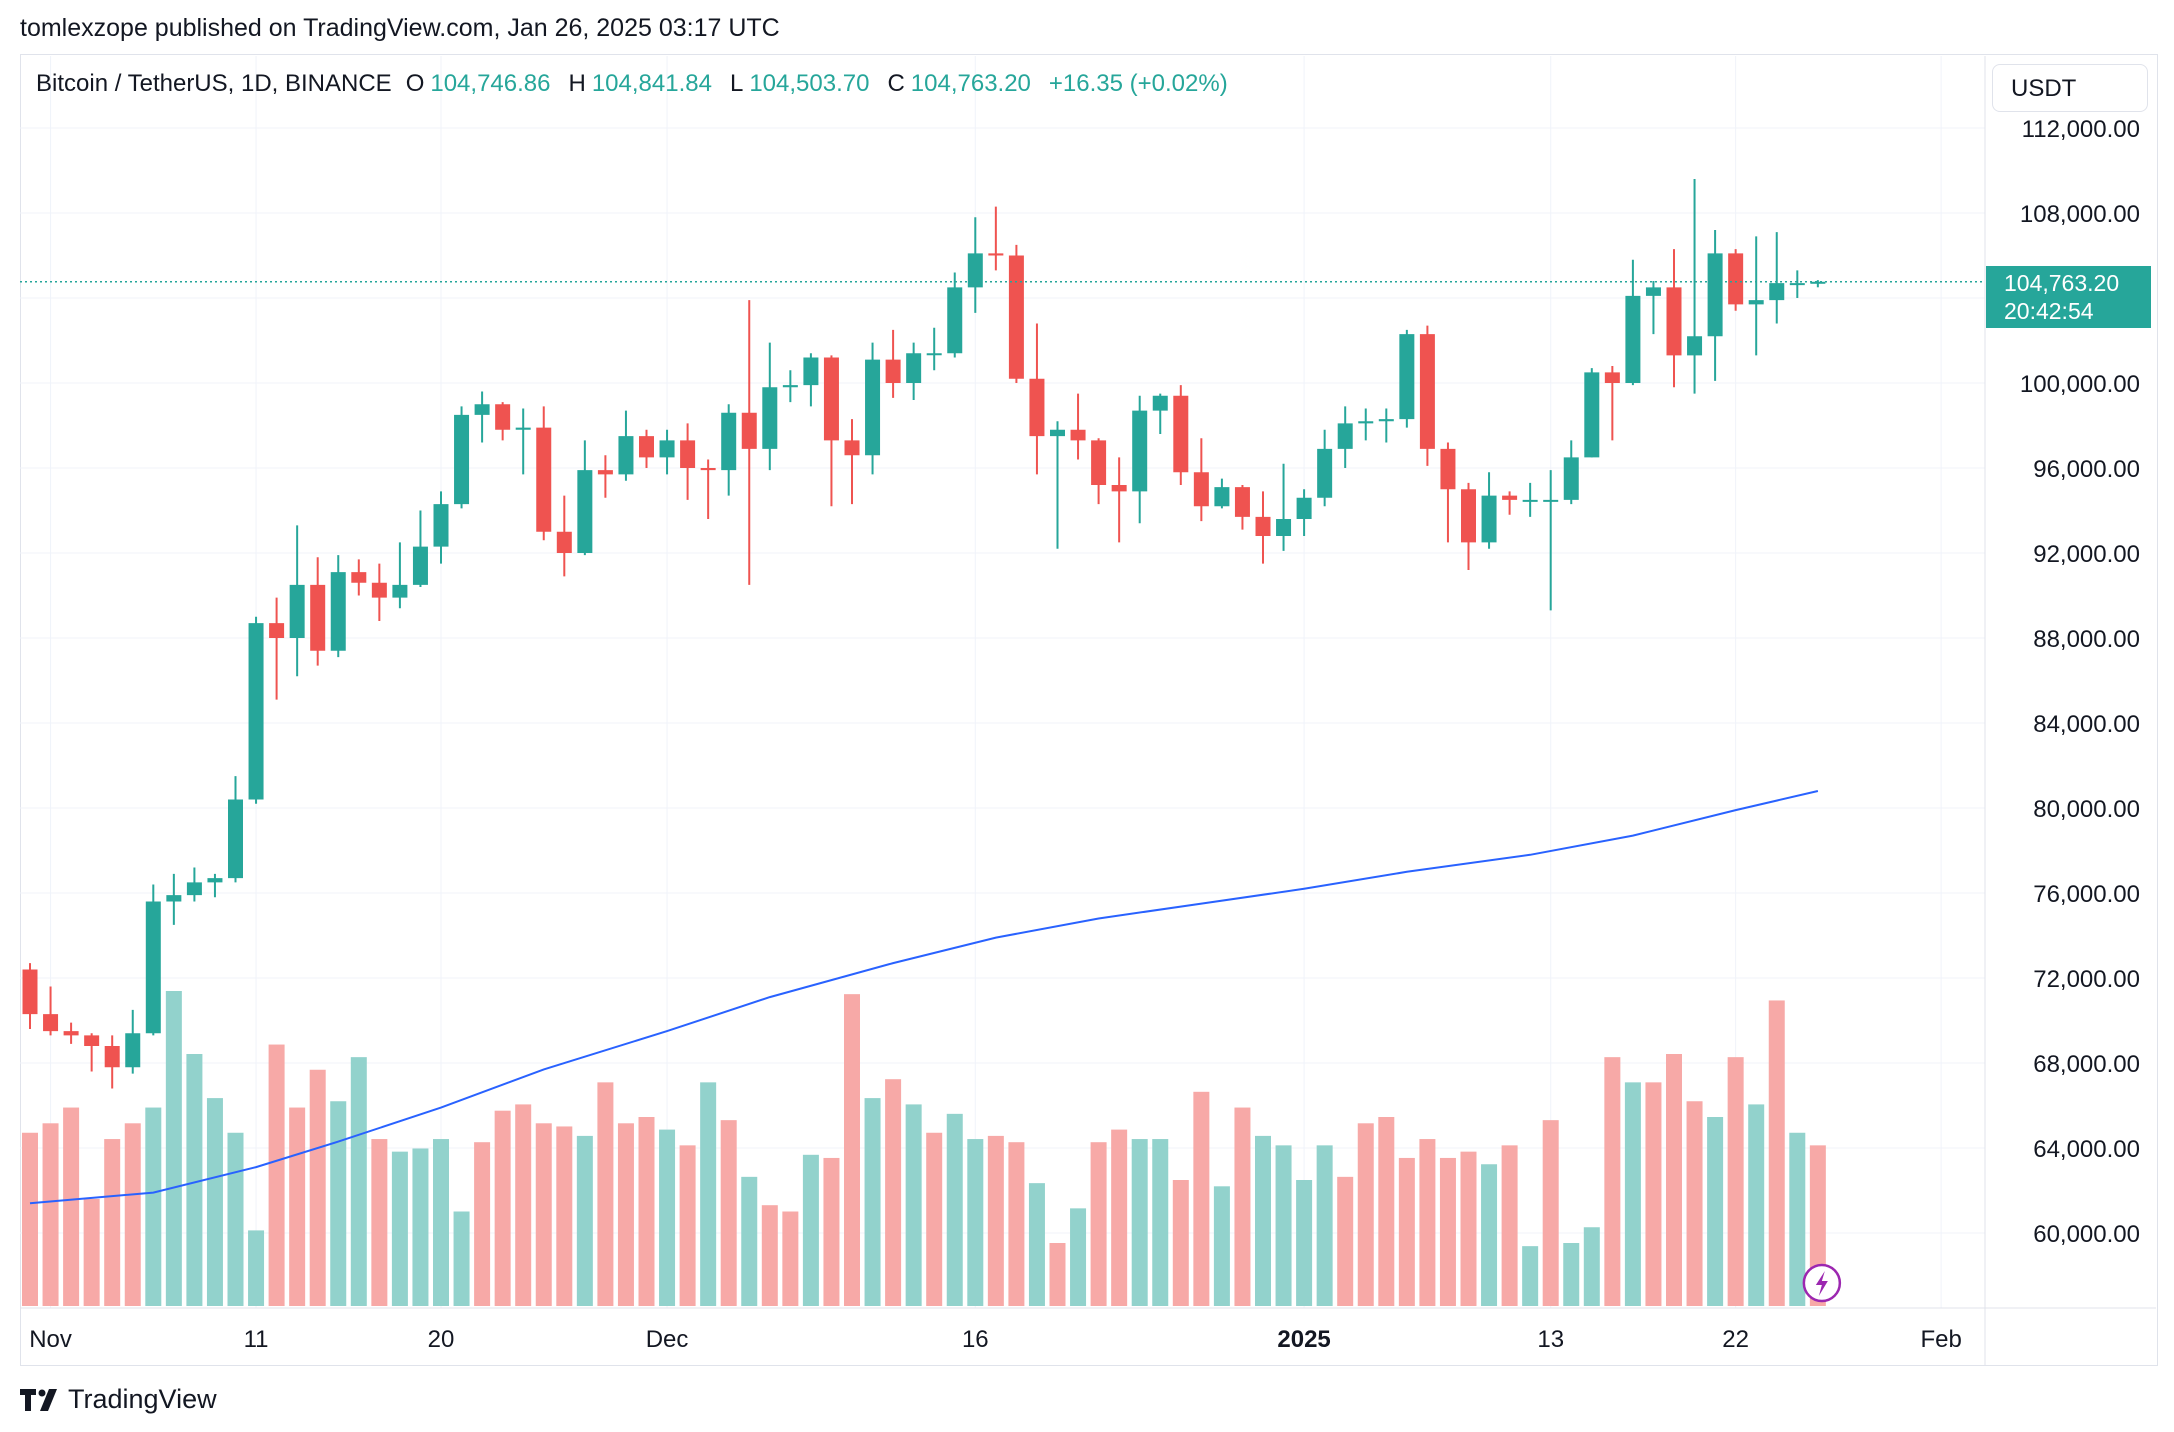  Describe the element at coordinates (2086, 724) in the screenshot. I see `y-tick-label: 84,000.00` at that location.